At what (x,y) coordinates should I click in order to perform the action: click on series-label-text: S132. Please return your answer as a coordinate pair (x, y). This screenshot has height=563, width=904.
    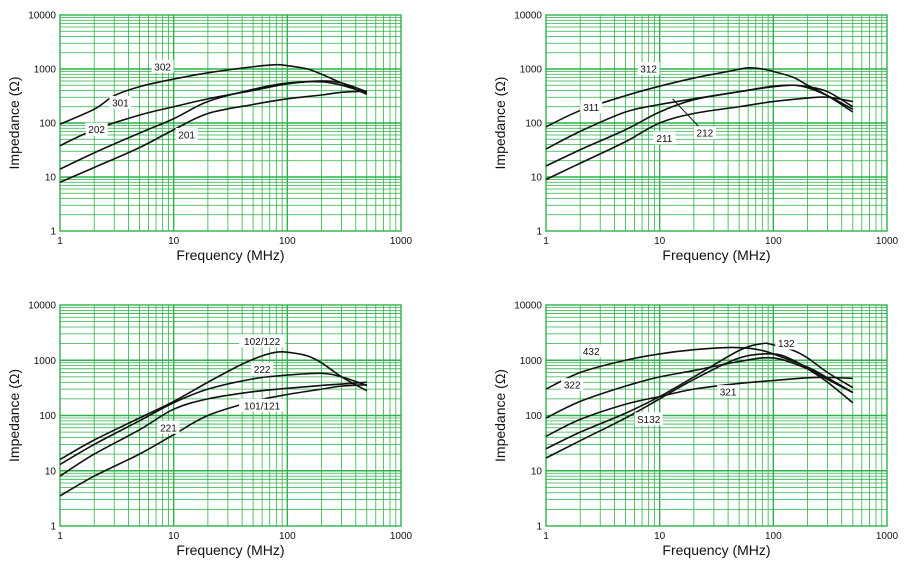
    Looking at the image, I should click on (649, 420).